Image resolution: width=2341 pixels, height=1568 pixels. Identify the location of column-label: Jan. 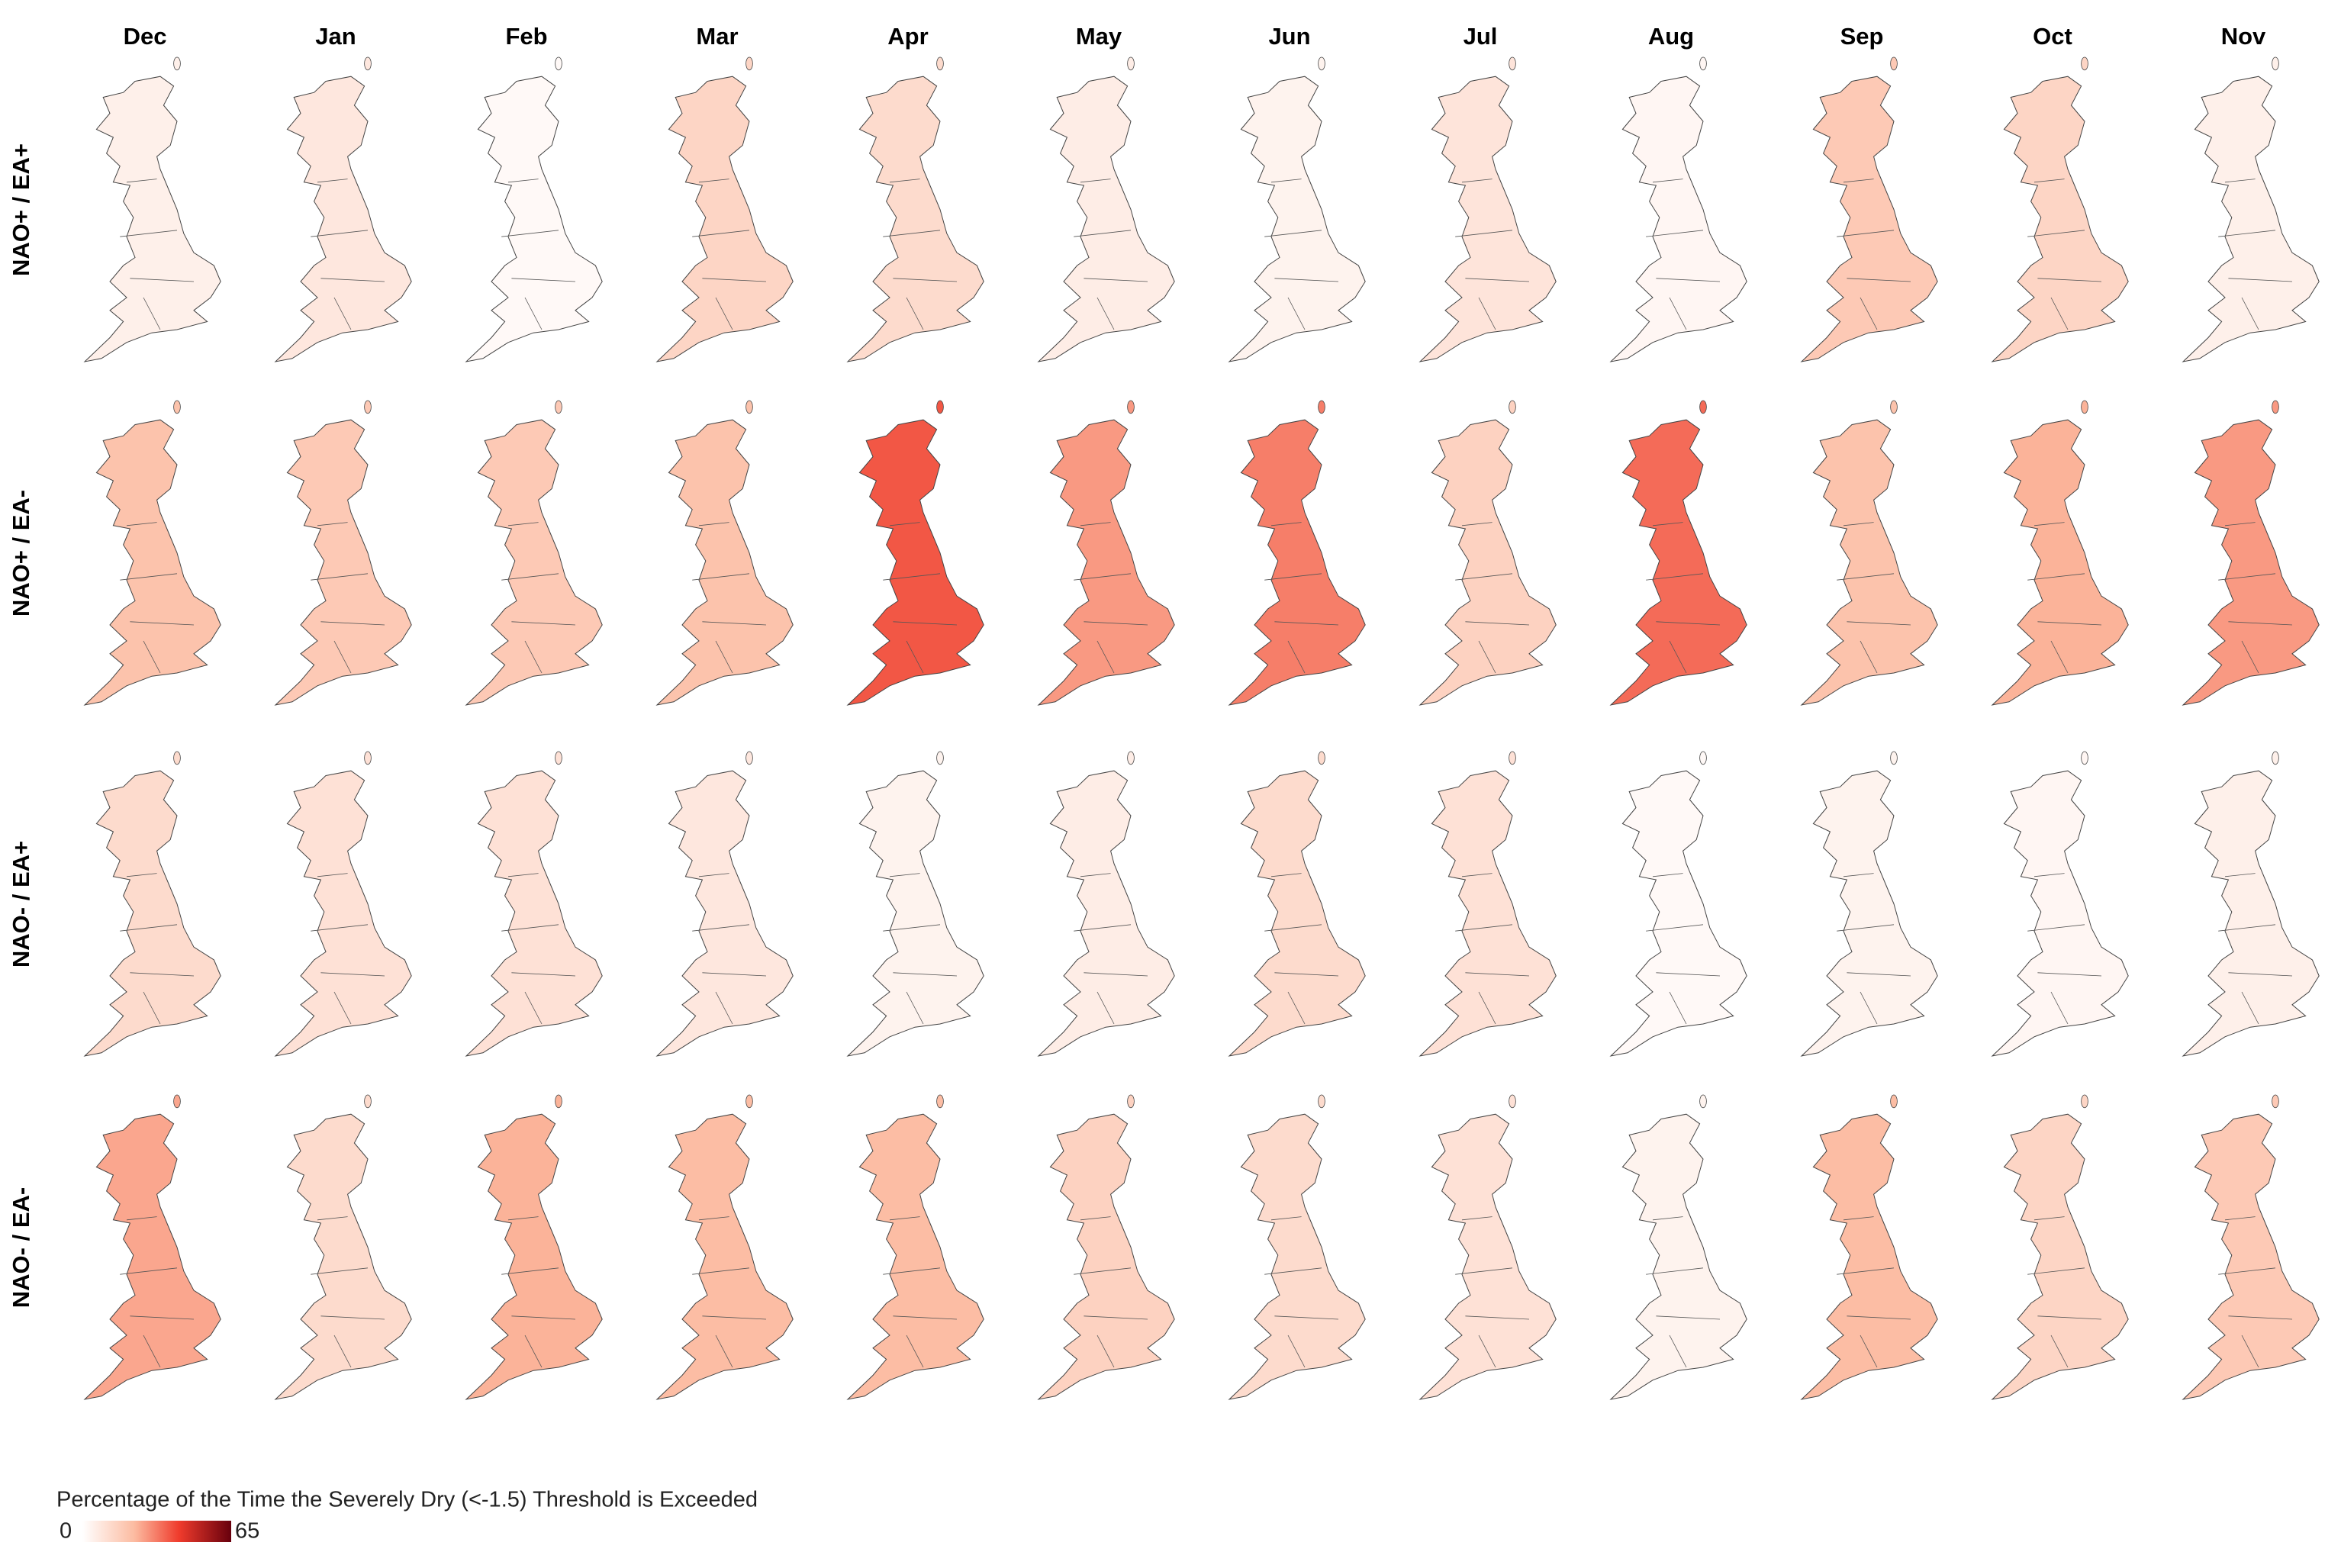
(336, 36).